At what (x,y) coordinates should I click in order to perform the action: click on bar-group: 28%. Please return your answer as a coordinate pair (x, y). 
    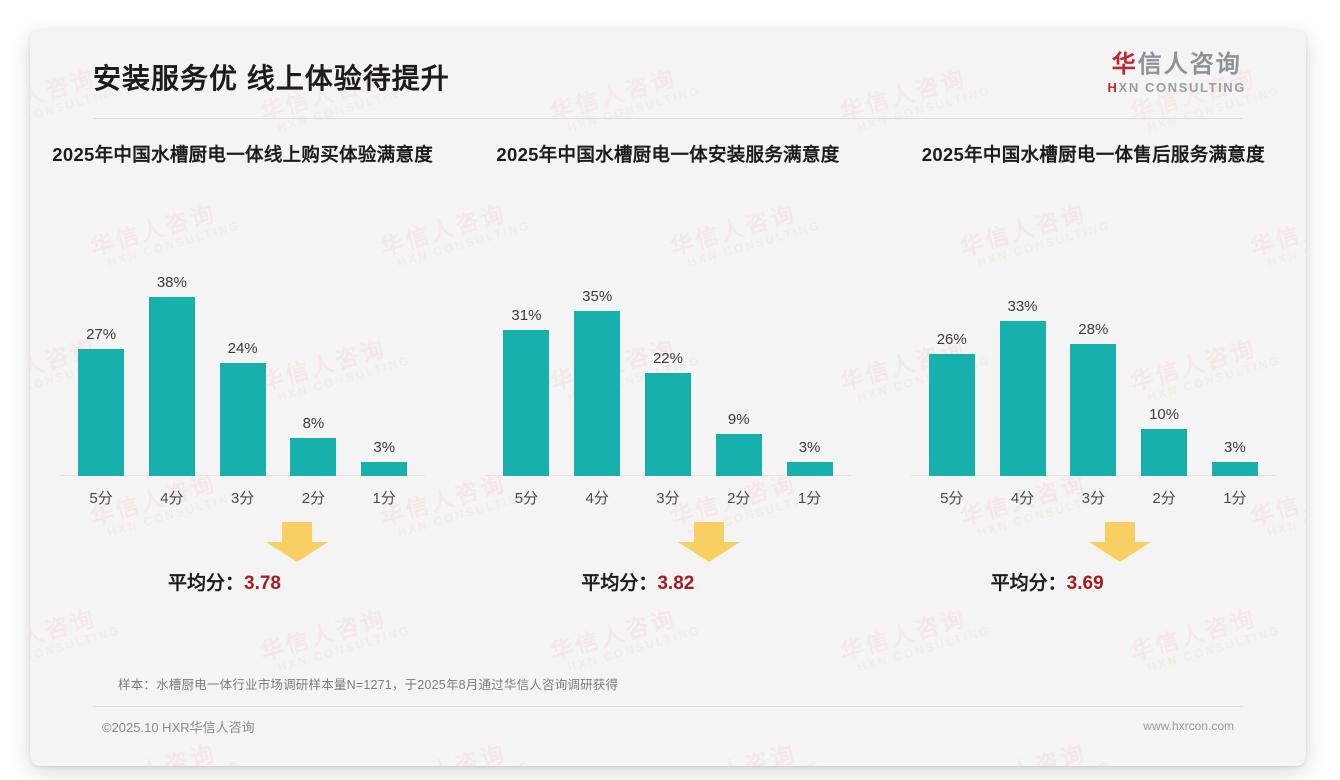
    Looking at the image, I should click on (1093, 366).